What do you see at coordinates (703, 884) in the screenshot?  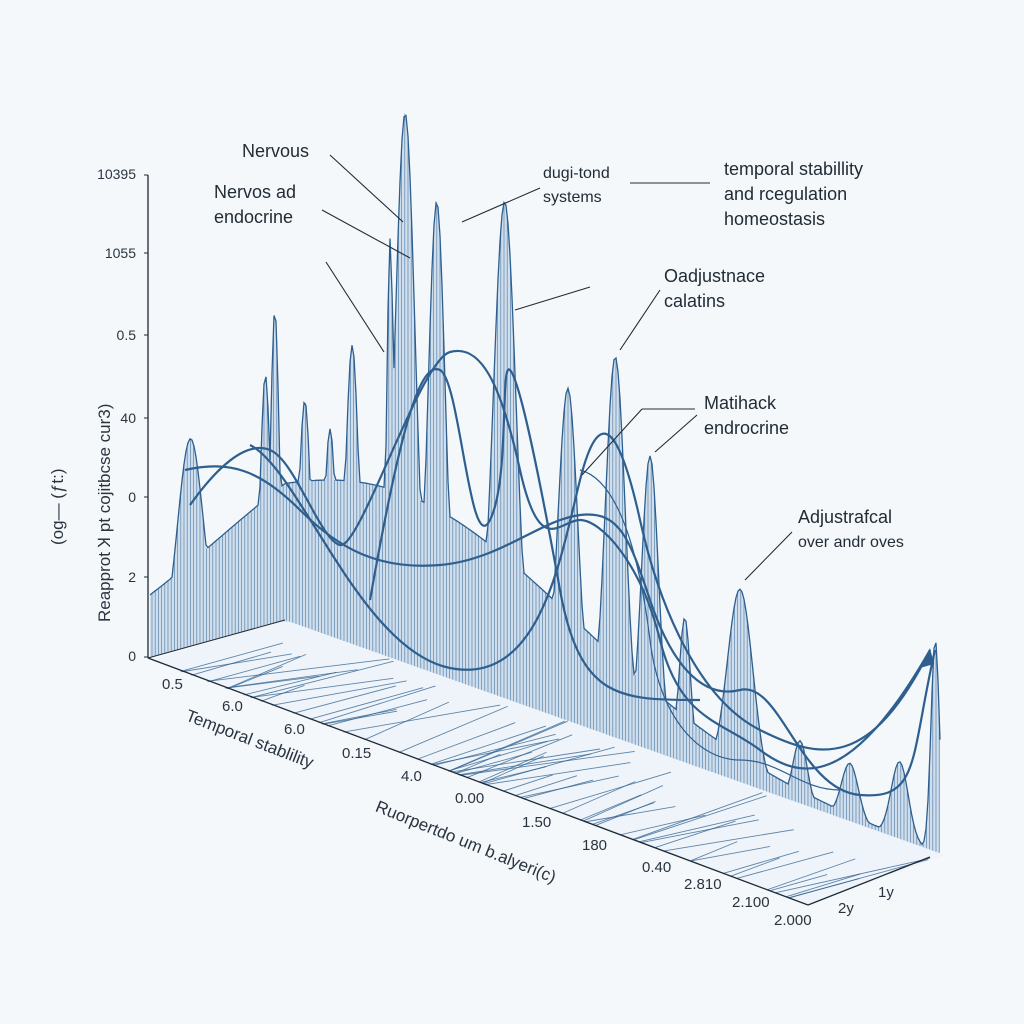 I see `x-tick: 2.810` at bounding box center [703, 884].